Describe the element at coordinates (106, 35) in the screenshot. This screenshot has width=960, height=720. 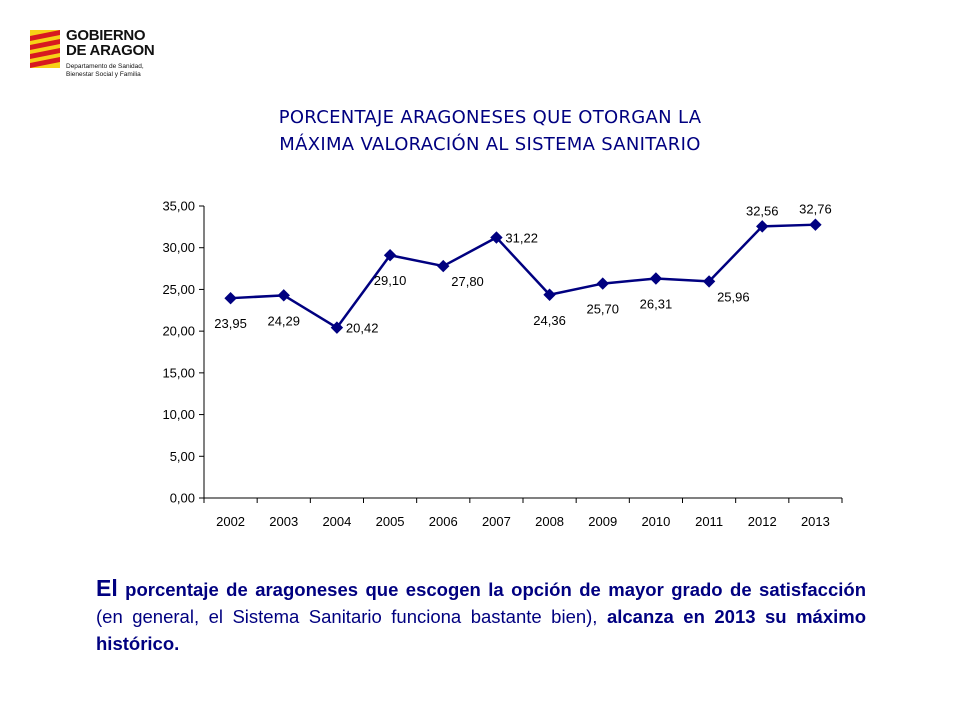
I see `logo-line1: GOBIERNO` at that location.